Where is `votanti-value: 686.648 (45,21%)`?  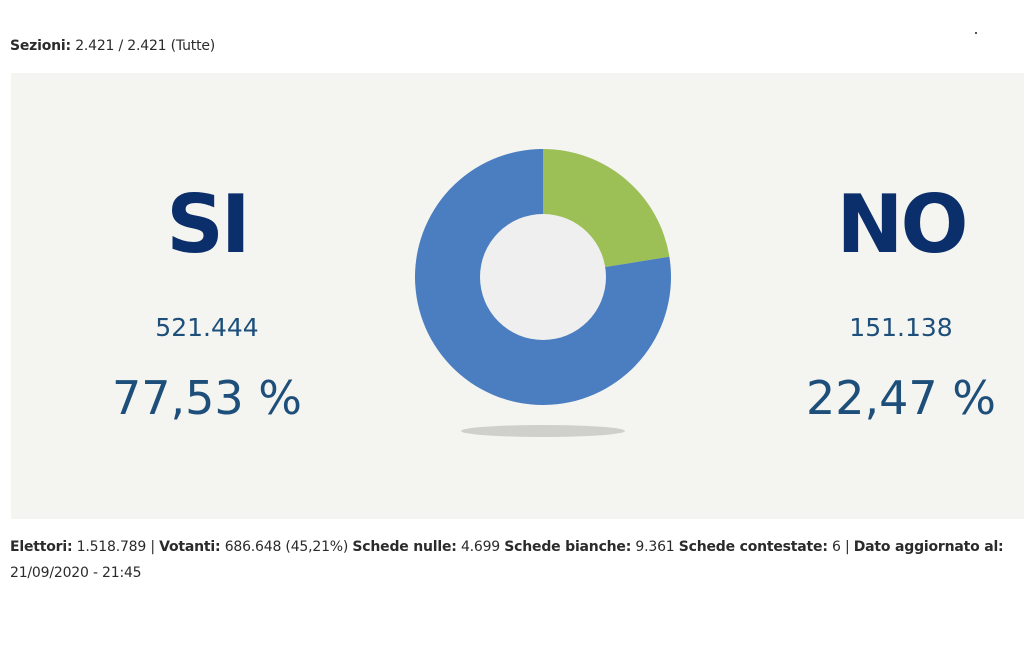 votanti-value: 686.648 (45,21%) is located at coordinates (286, 547).